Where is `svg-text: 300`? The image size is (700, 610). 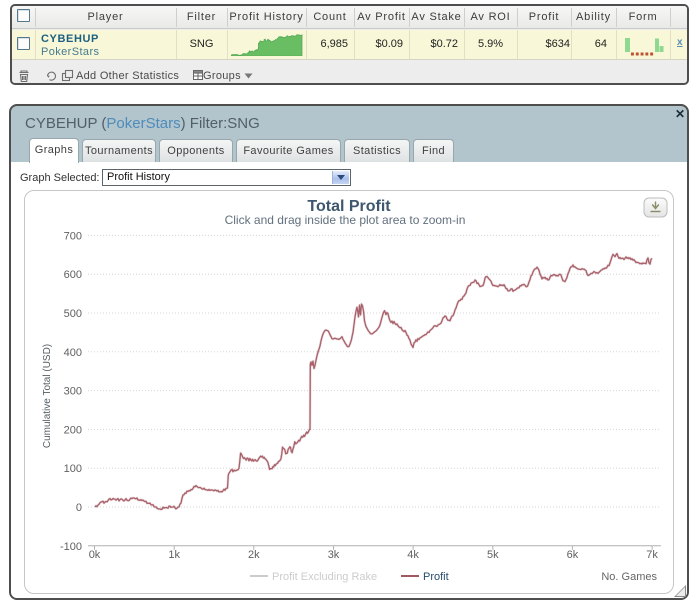
svg-text: 300 is located at coordinates (73, 392).